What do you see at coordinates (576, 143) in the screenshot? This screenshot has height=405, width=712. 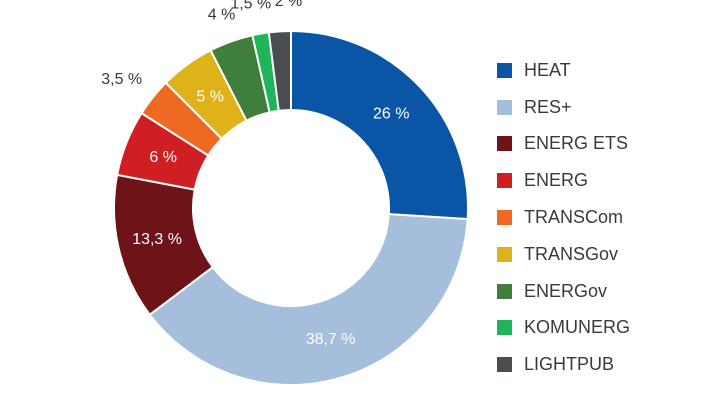 I see `legend-label: ENERG ETS` at bounding box center [576, 143].